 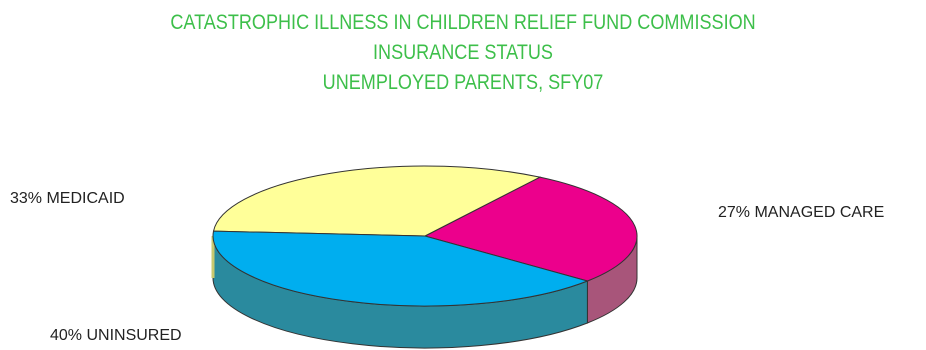 I want to click on chart-title-line-2: INSURANCE STATUS, so click(x=463, y=52).